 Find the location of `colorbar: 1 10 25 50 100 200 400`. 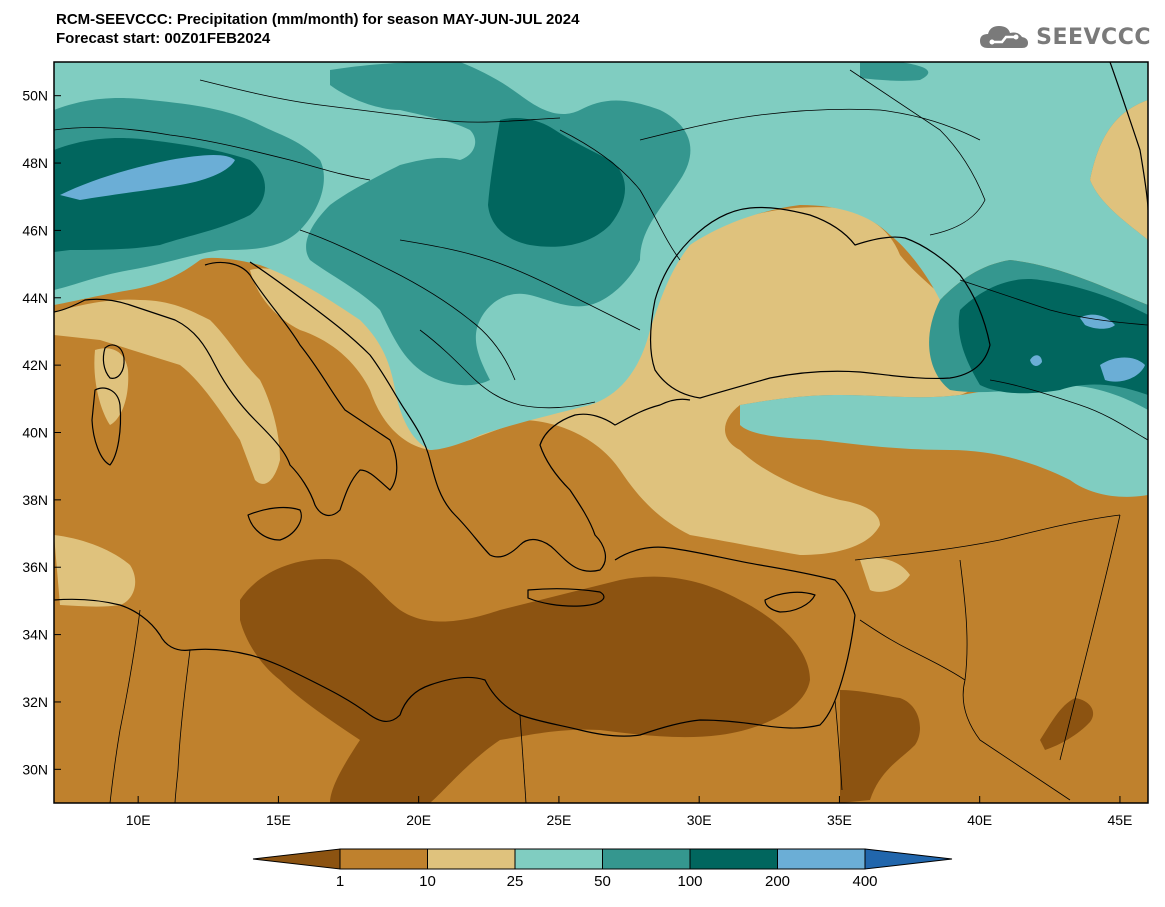

colorbar: 1 10 25 50 100 200 400 is located at coordinates (602, 869).